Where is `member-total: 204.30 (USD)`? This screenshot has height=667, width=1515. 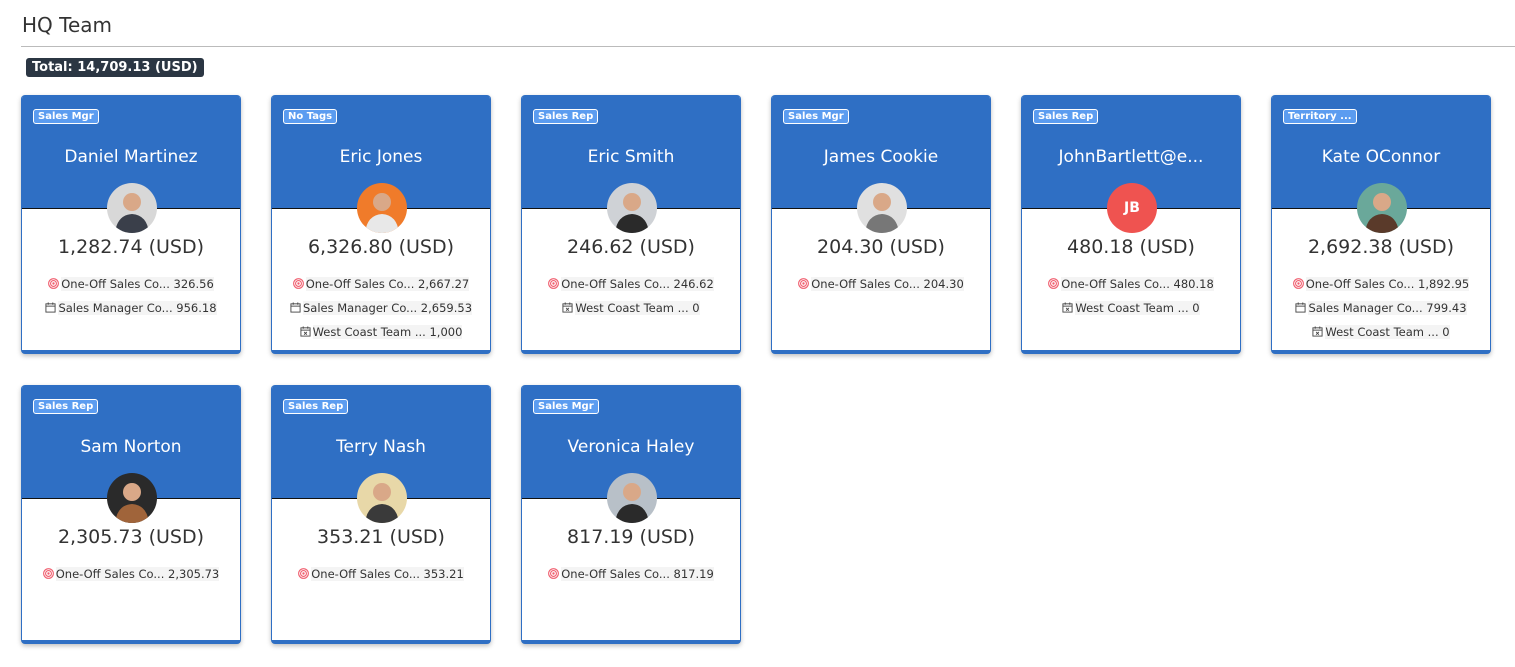
member-total: 204.30 (USD) is located at coordinates (881, 247).